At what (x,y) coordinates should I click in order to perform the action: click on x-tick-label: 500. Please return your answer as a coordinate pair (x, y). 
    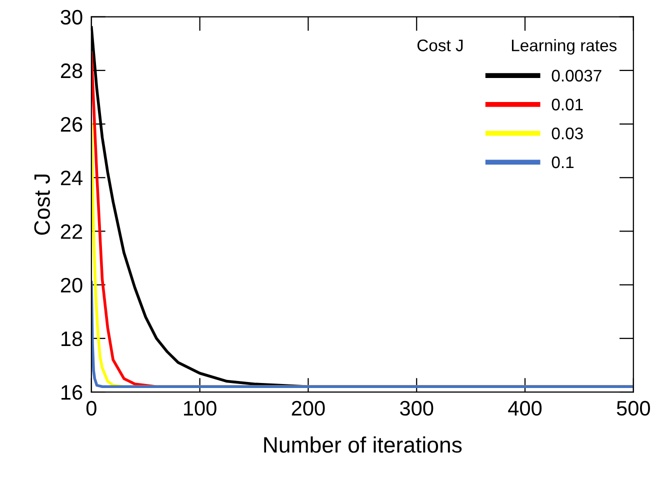
    Looking at the image, I should click on (633, 408).